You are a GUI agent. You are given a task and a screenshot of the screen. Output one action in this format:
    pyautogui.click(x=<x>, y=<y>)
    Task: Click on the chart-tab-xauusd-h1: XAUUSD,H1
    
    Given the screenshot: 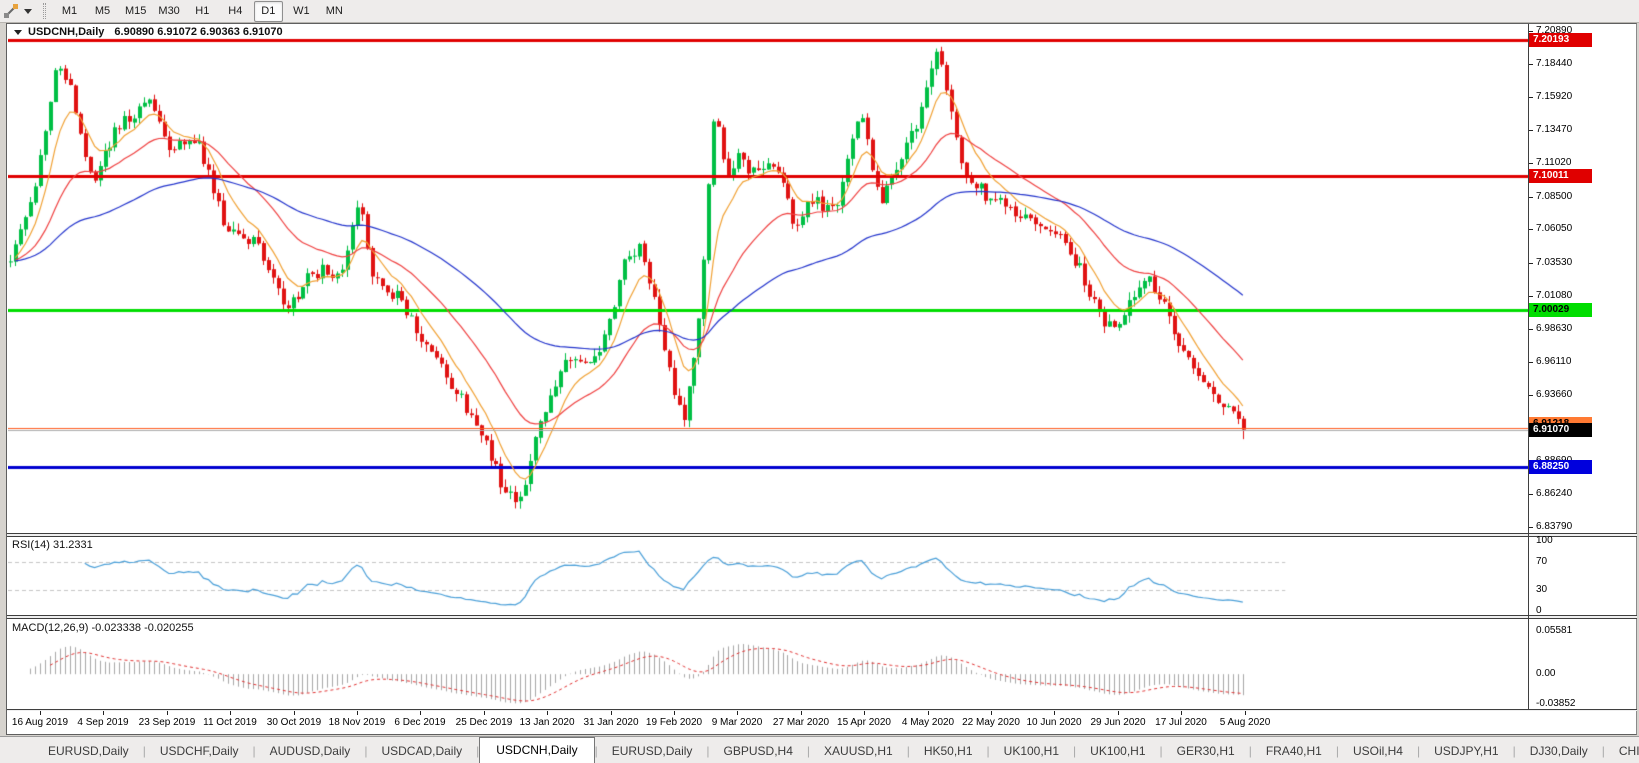 What is the action you would take?
    pyautogui.click(x=858, y=751)
    